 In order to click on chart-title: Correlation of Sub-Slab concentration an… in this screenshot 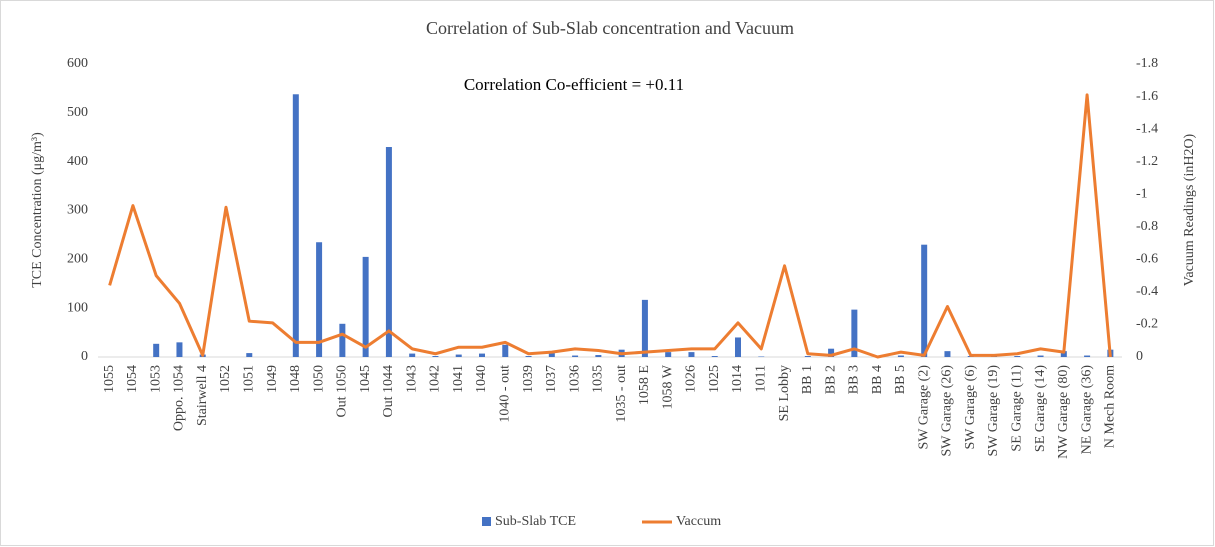, I will do `click(610, 28)`.